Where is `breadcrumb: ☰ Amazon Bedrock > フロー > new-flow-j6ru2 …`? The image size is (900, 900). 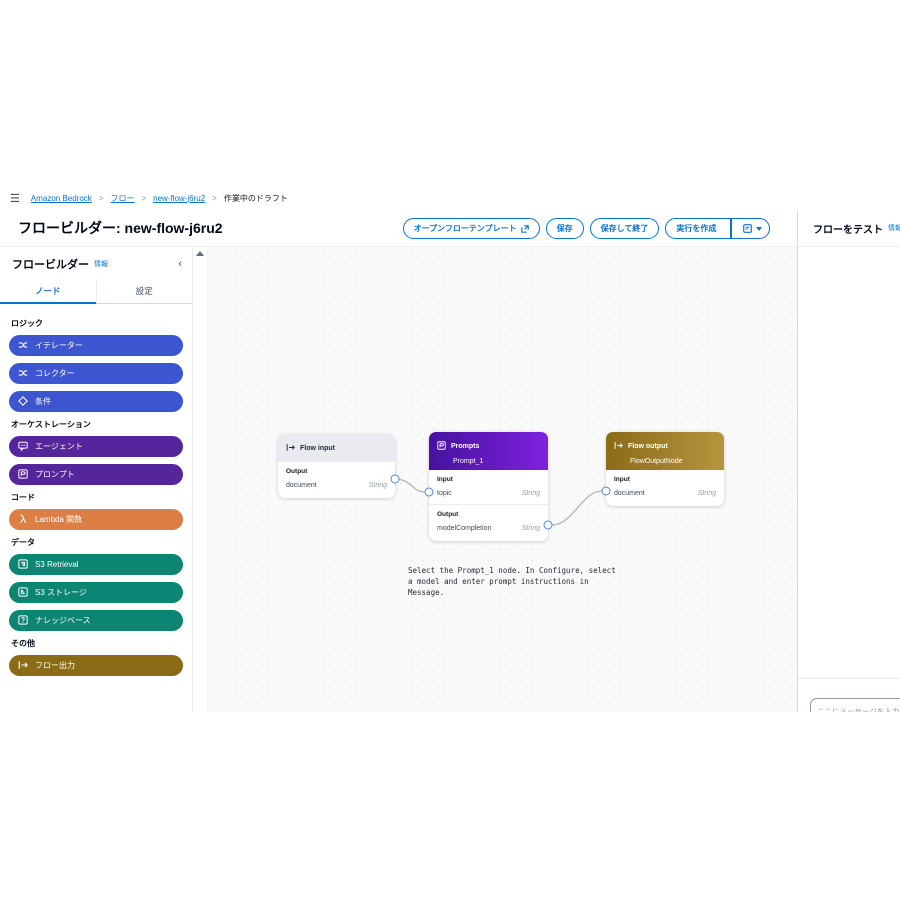 breadcrumb: ☰ Amazon Bedrock > フロー > new-flow-j6ru2 … is located at coordinates (450, 198).